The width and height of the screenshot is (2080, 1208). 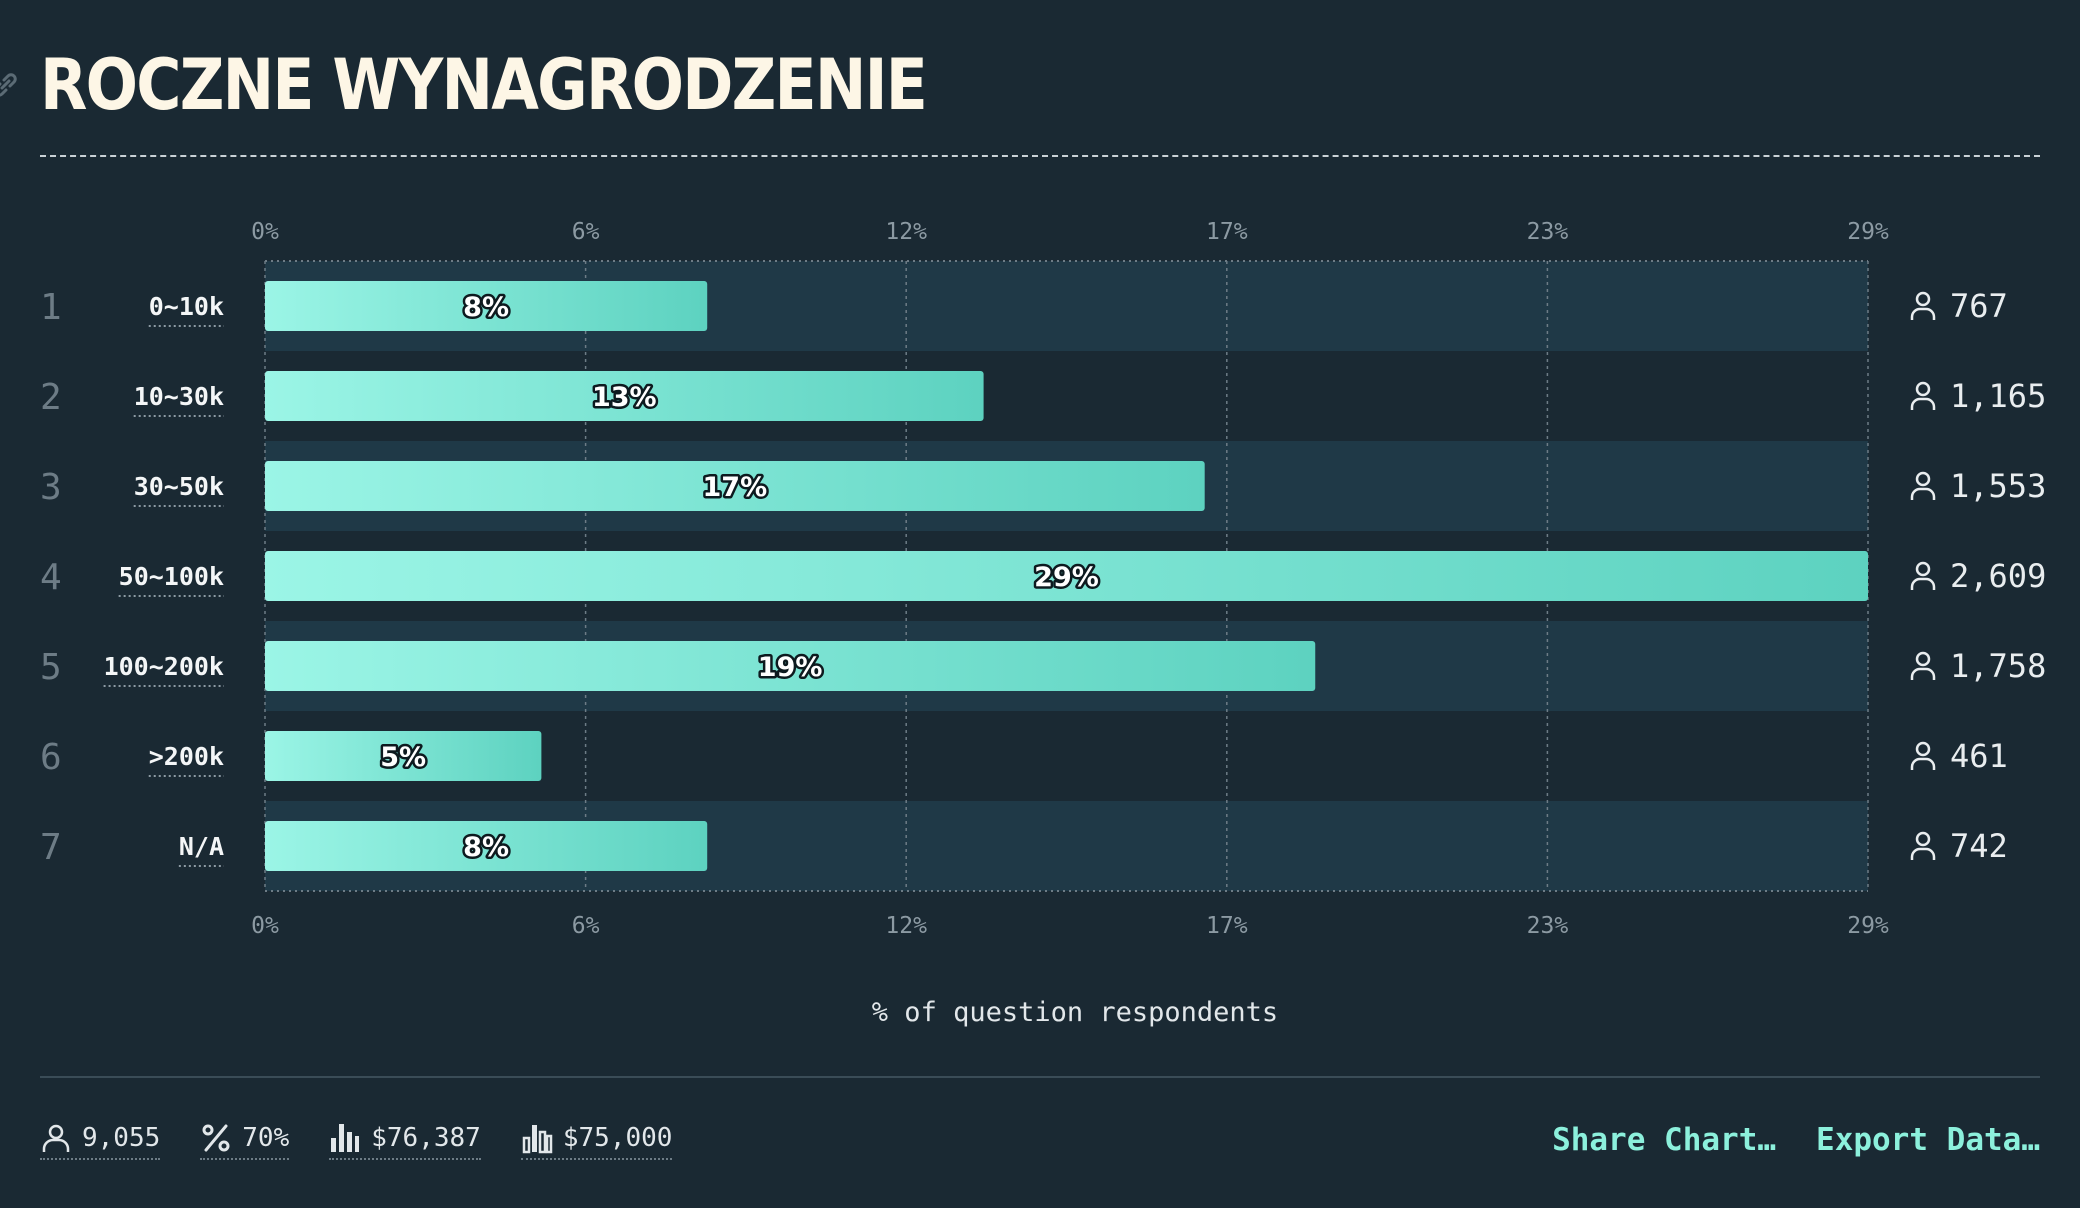 I want to click on x-tick-label-bottom: 29%, so click(x=1868, y=926).